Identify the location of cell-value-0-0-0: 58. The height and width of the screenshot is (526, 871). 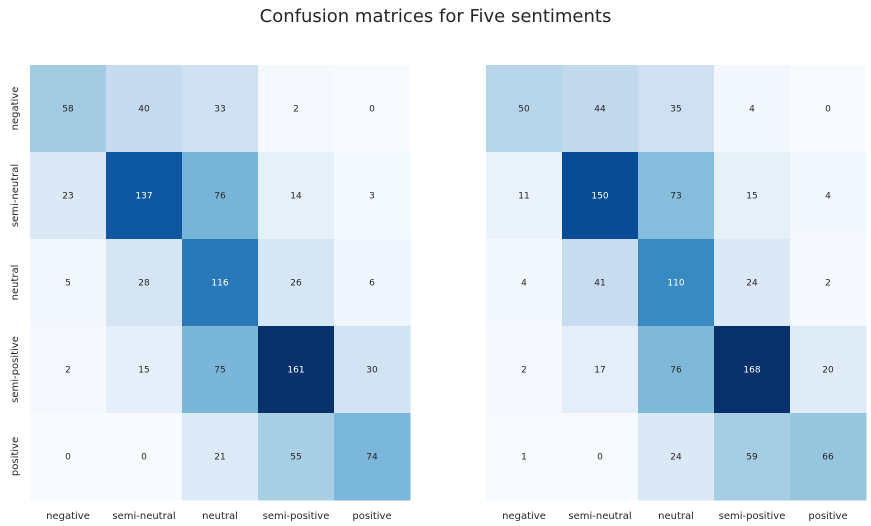
(68, 110).